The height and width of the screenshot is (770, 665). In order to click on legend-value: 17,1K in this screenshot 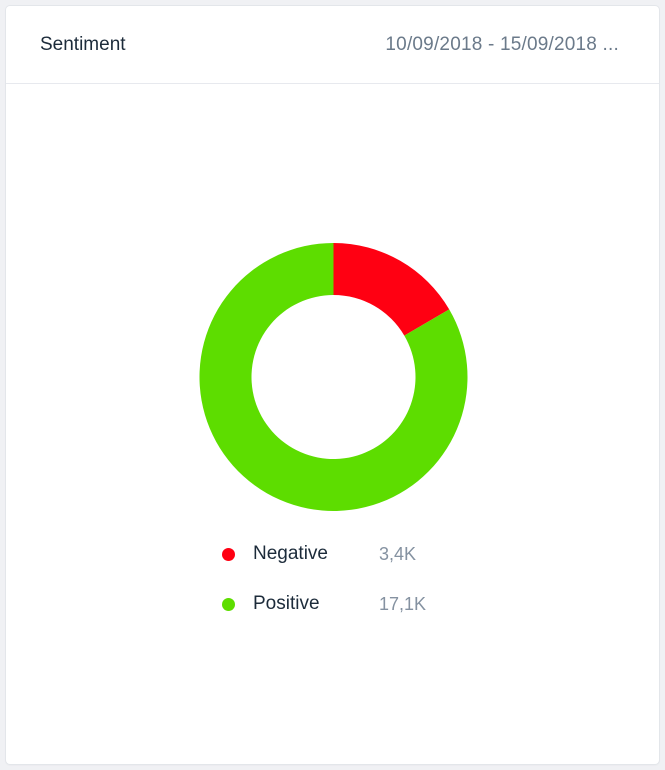, I will do `click(403, 603)`.